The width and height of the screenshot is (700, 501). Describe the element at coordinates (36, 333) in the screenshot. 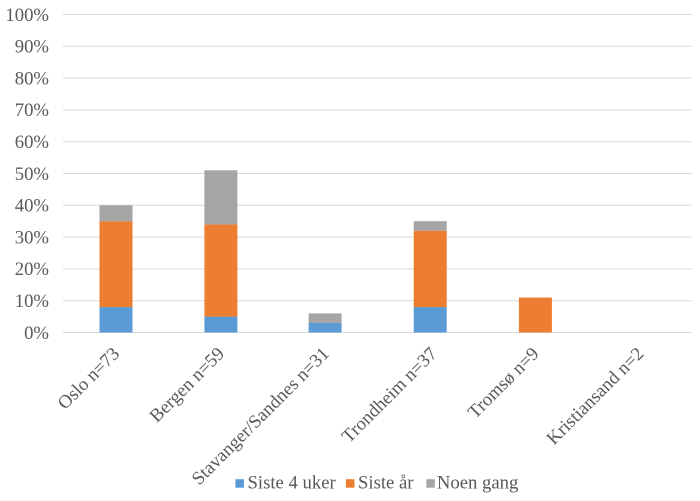

I see `svg-text: 0%` at that location.